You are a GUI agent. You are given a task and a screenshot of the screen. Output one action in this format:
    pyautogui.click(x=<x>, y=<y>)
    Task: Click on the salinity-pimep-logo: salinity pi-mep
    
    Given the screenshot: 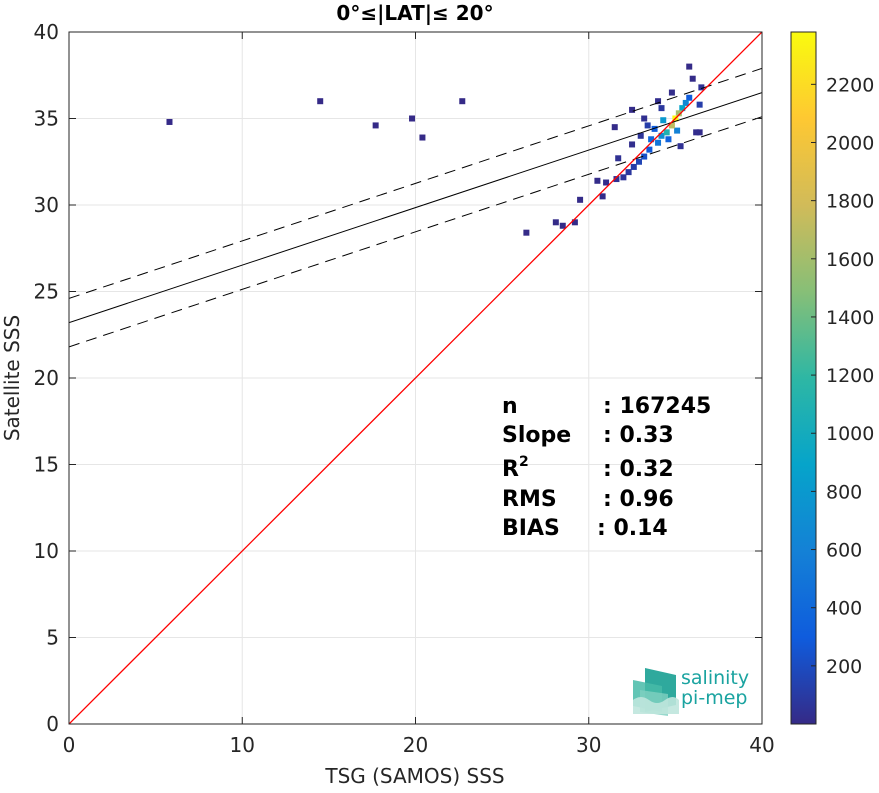 What is the action you would take?
    pyautogui.click(x=691, y=691)
    